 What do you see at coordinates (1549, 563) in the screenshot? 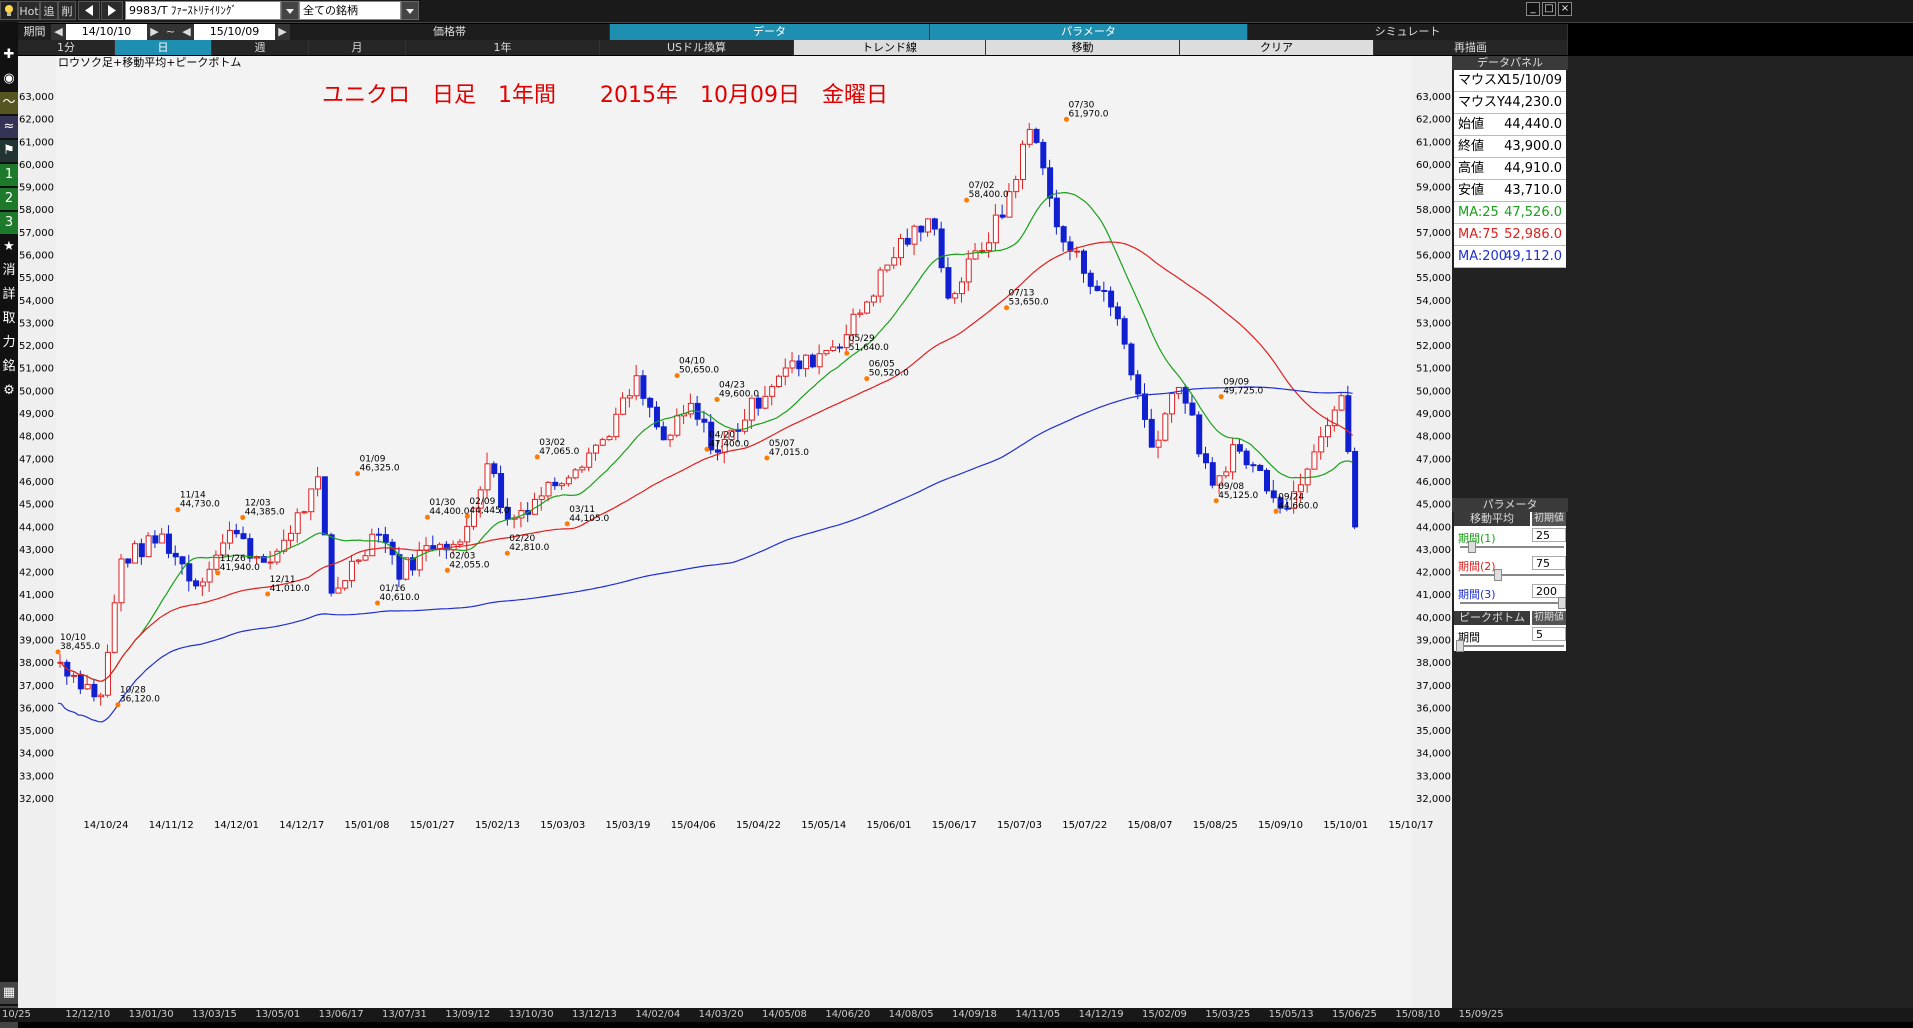
I see `ma2-input: 75` at bounding box center [1549, 563].